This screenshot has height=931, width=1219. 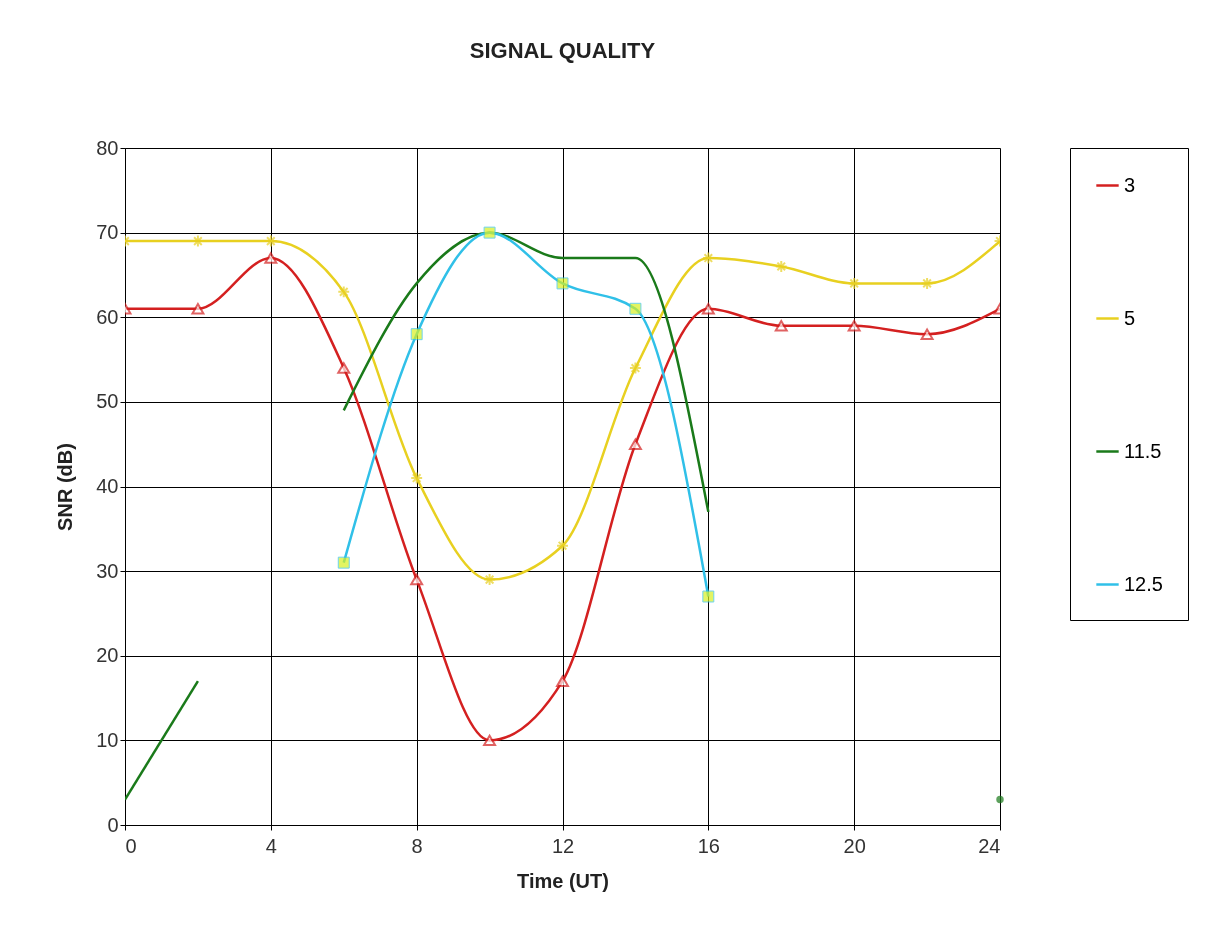 I want to click on x-axis-title: Time (UT), so click(x=563, y=880).